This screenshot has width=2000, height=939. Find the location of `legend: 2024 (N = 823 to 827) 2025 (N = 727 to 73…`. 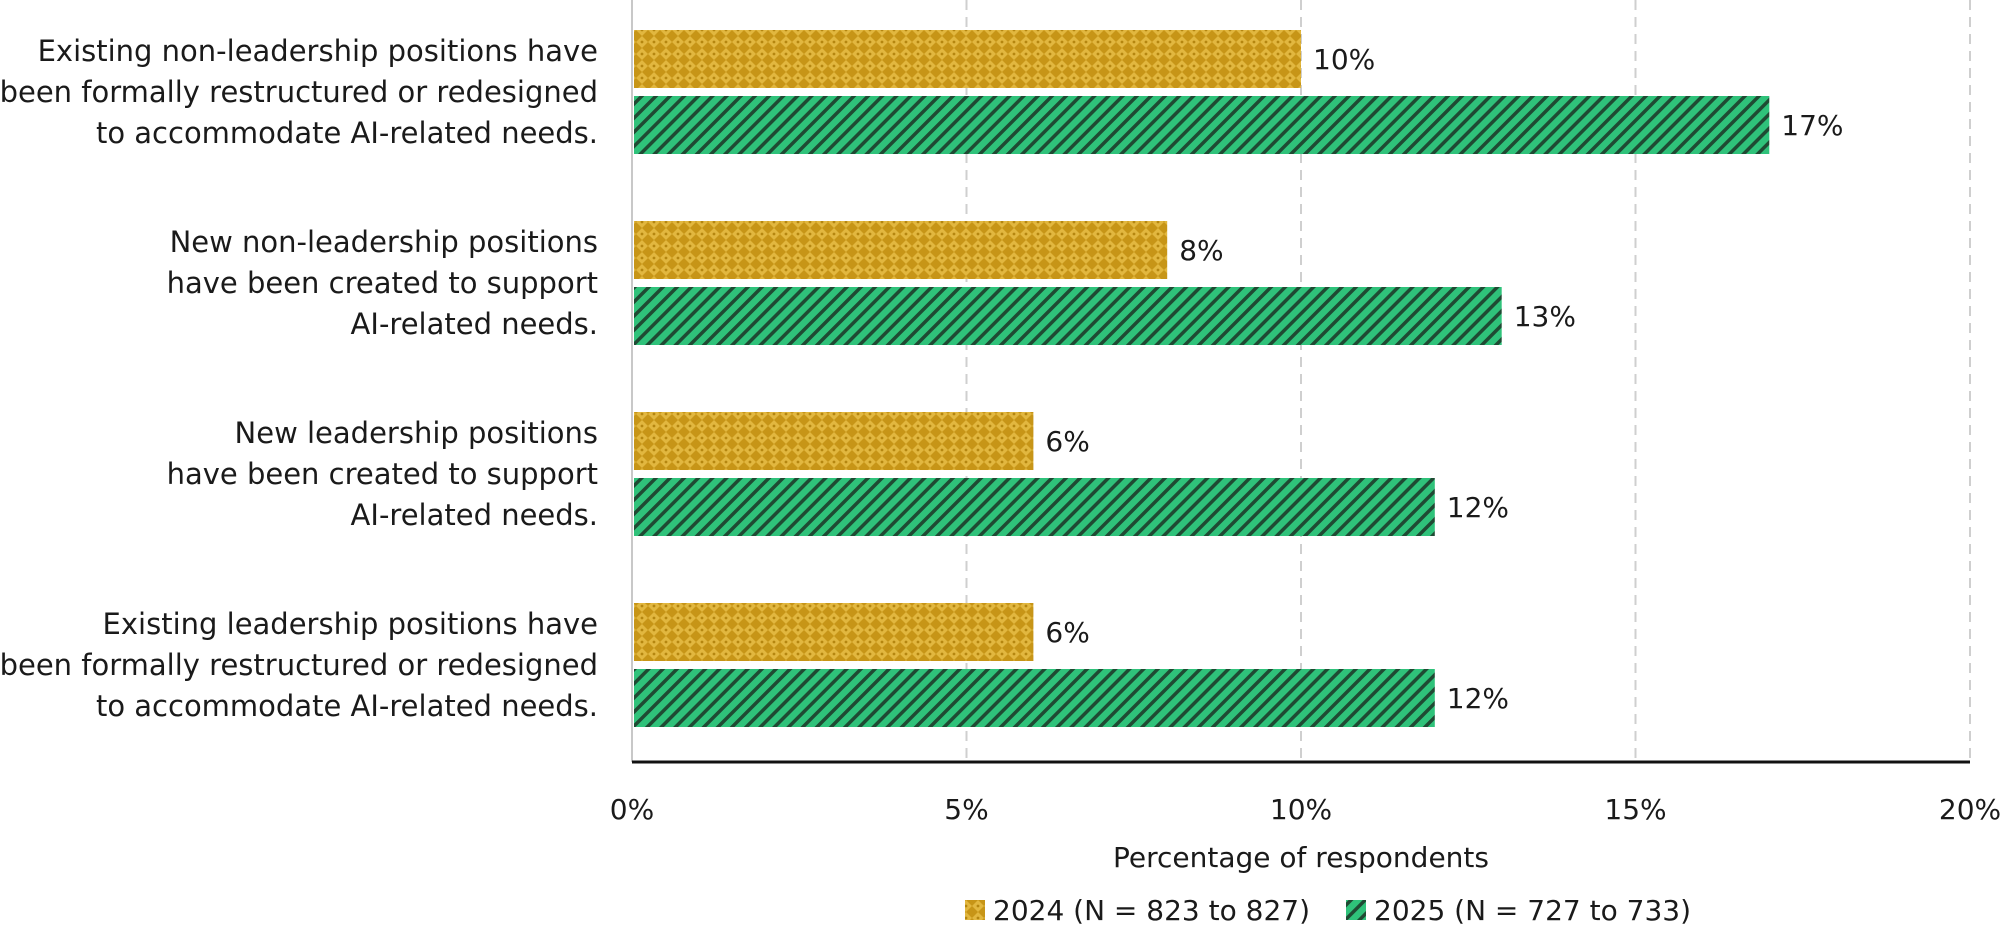

legend: 2024 (N = 823 to 827) 2025 (N = 727 to 73… is located at coordinates (1328, 910).